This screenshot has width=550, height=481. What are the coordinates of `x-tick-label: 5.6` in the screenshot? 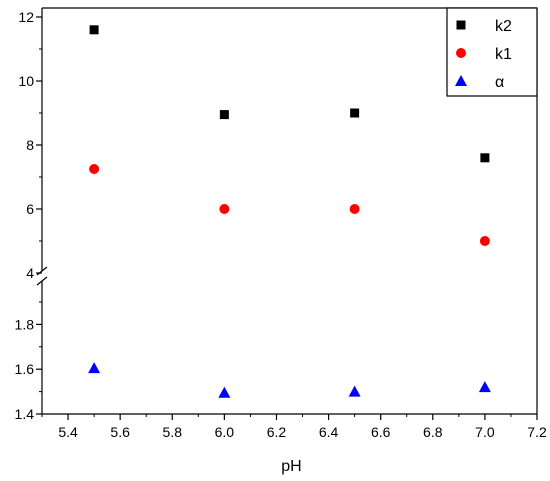 It's located at (120, 432).